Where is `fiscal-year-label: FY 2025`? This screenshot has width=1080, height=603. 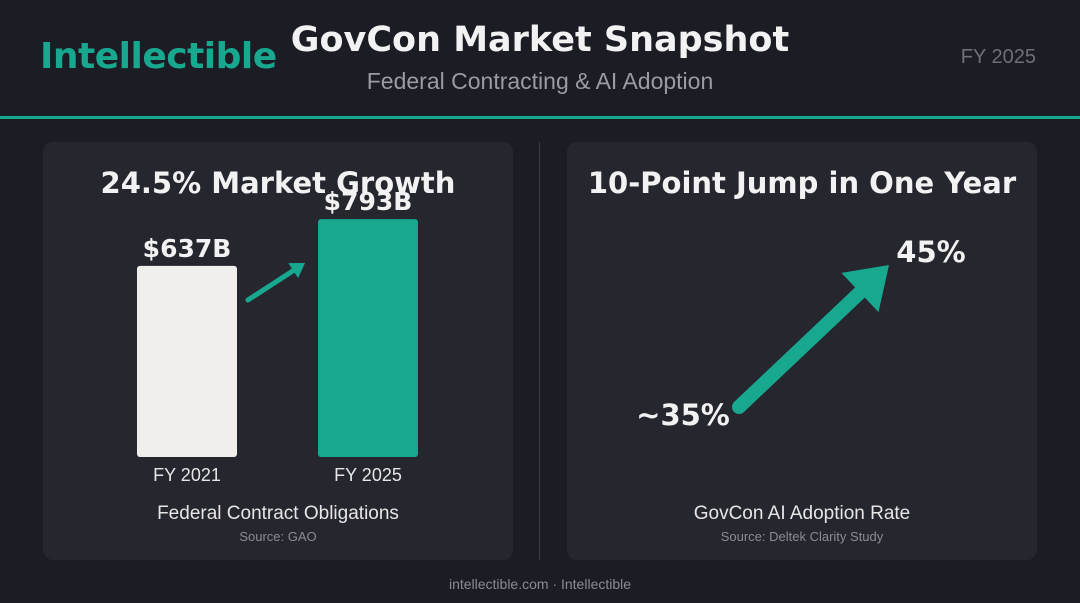 fiscal-year-label: FY 2025 is located at coordinates (998, 57).